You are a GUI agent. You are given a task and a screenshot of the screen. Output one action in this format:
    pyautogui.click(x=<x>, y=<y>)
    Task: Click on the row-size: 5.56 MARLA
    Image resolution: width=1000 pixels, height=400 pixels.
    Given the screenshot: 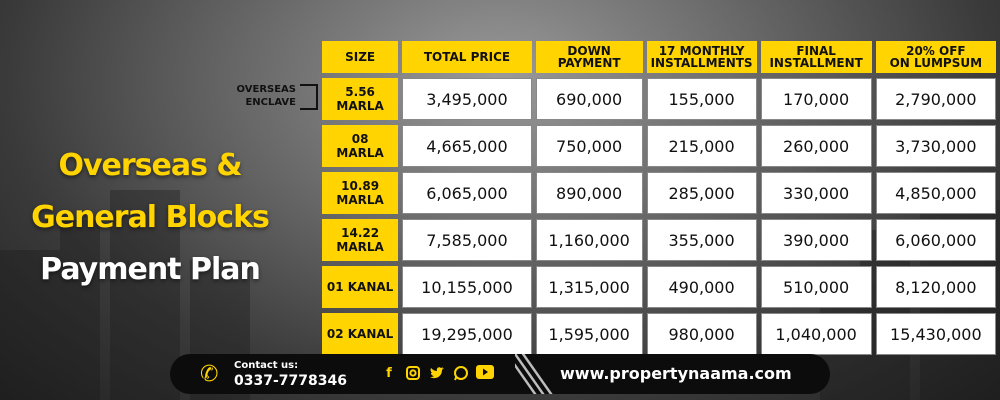 What is the action you would take?
    pyautogui.click(x=360, y=99)
    